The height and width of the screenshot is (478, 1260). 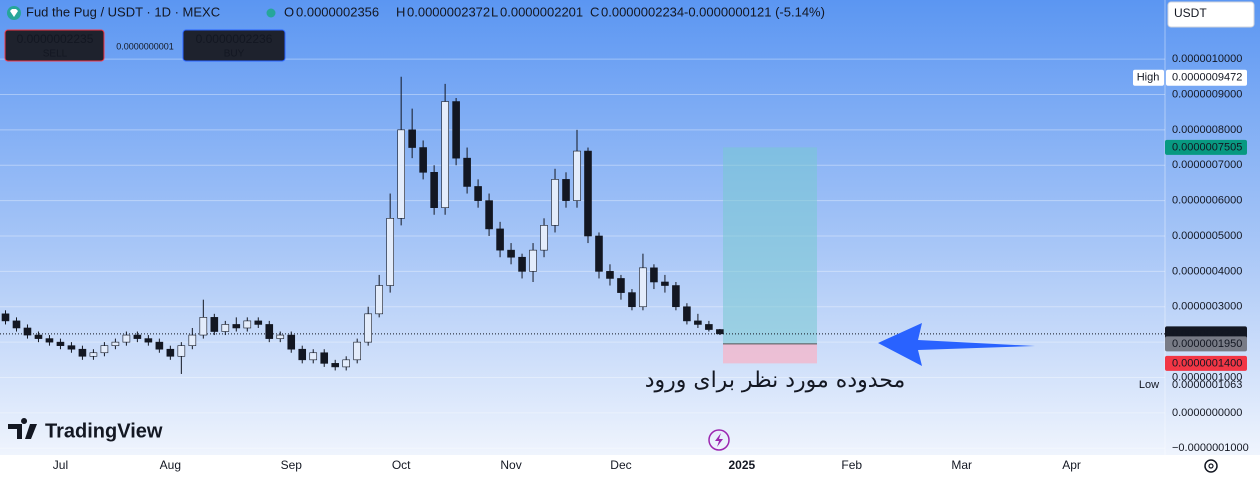 What do you see at coordinates (55, 39) in the screenshot?
I see `sell-price: 0.0000002235` at bounding box center [55, 39].